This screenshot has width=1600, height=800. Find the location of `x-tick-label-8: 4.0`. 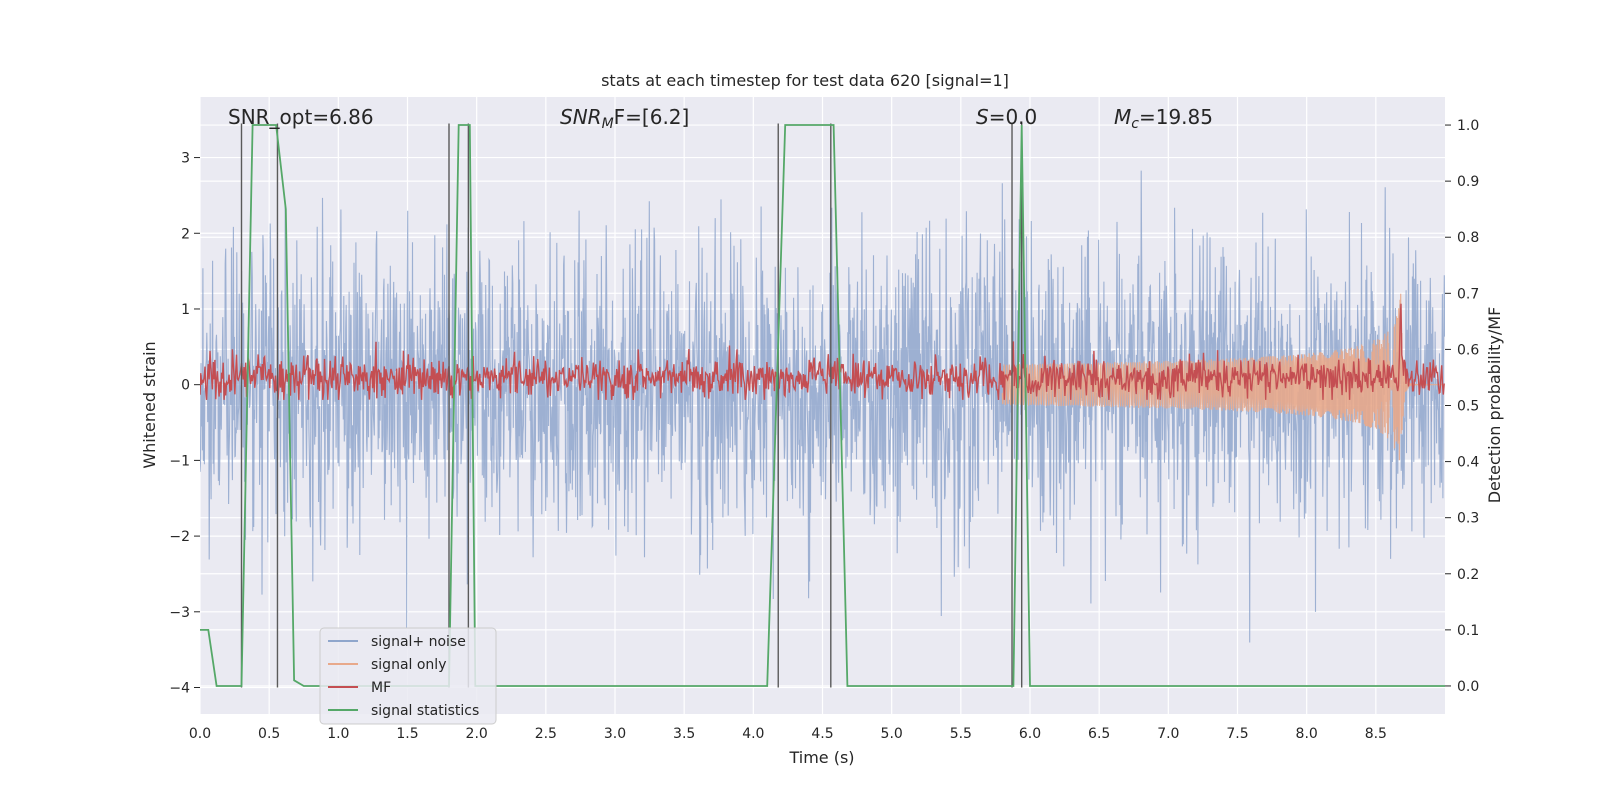

x-tick-label-8: 4.0 is located at coordinates (753, 734).